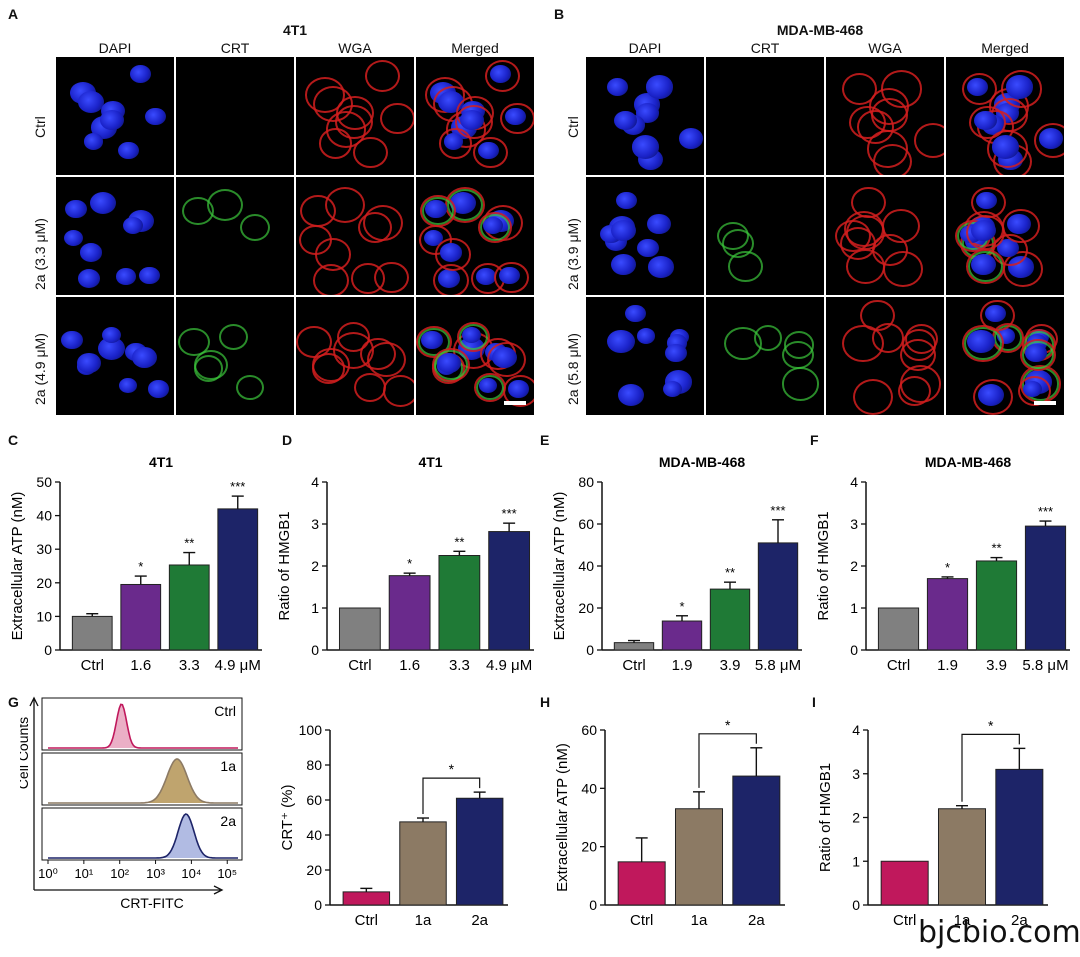 This screenshot has height=957, width=1080. I want to click on y-tick-label: 50, so click(44, 482).